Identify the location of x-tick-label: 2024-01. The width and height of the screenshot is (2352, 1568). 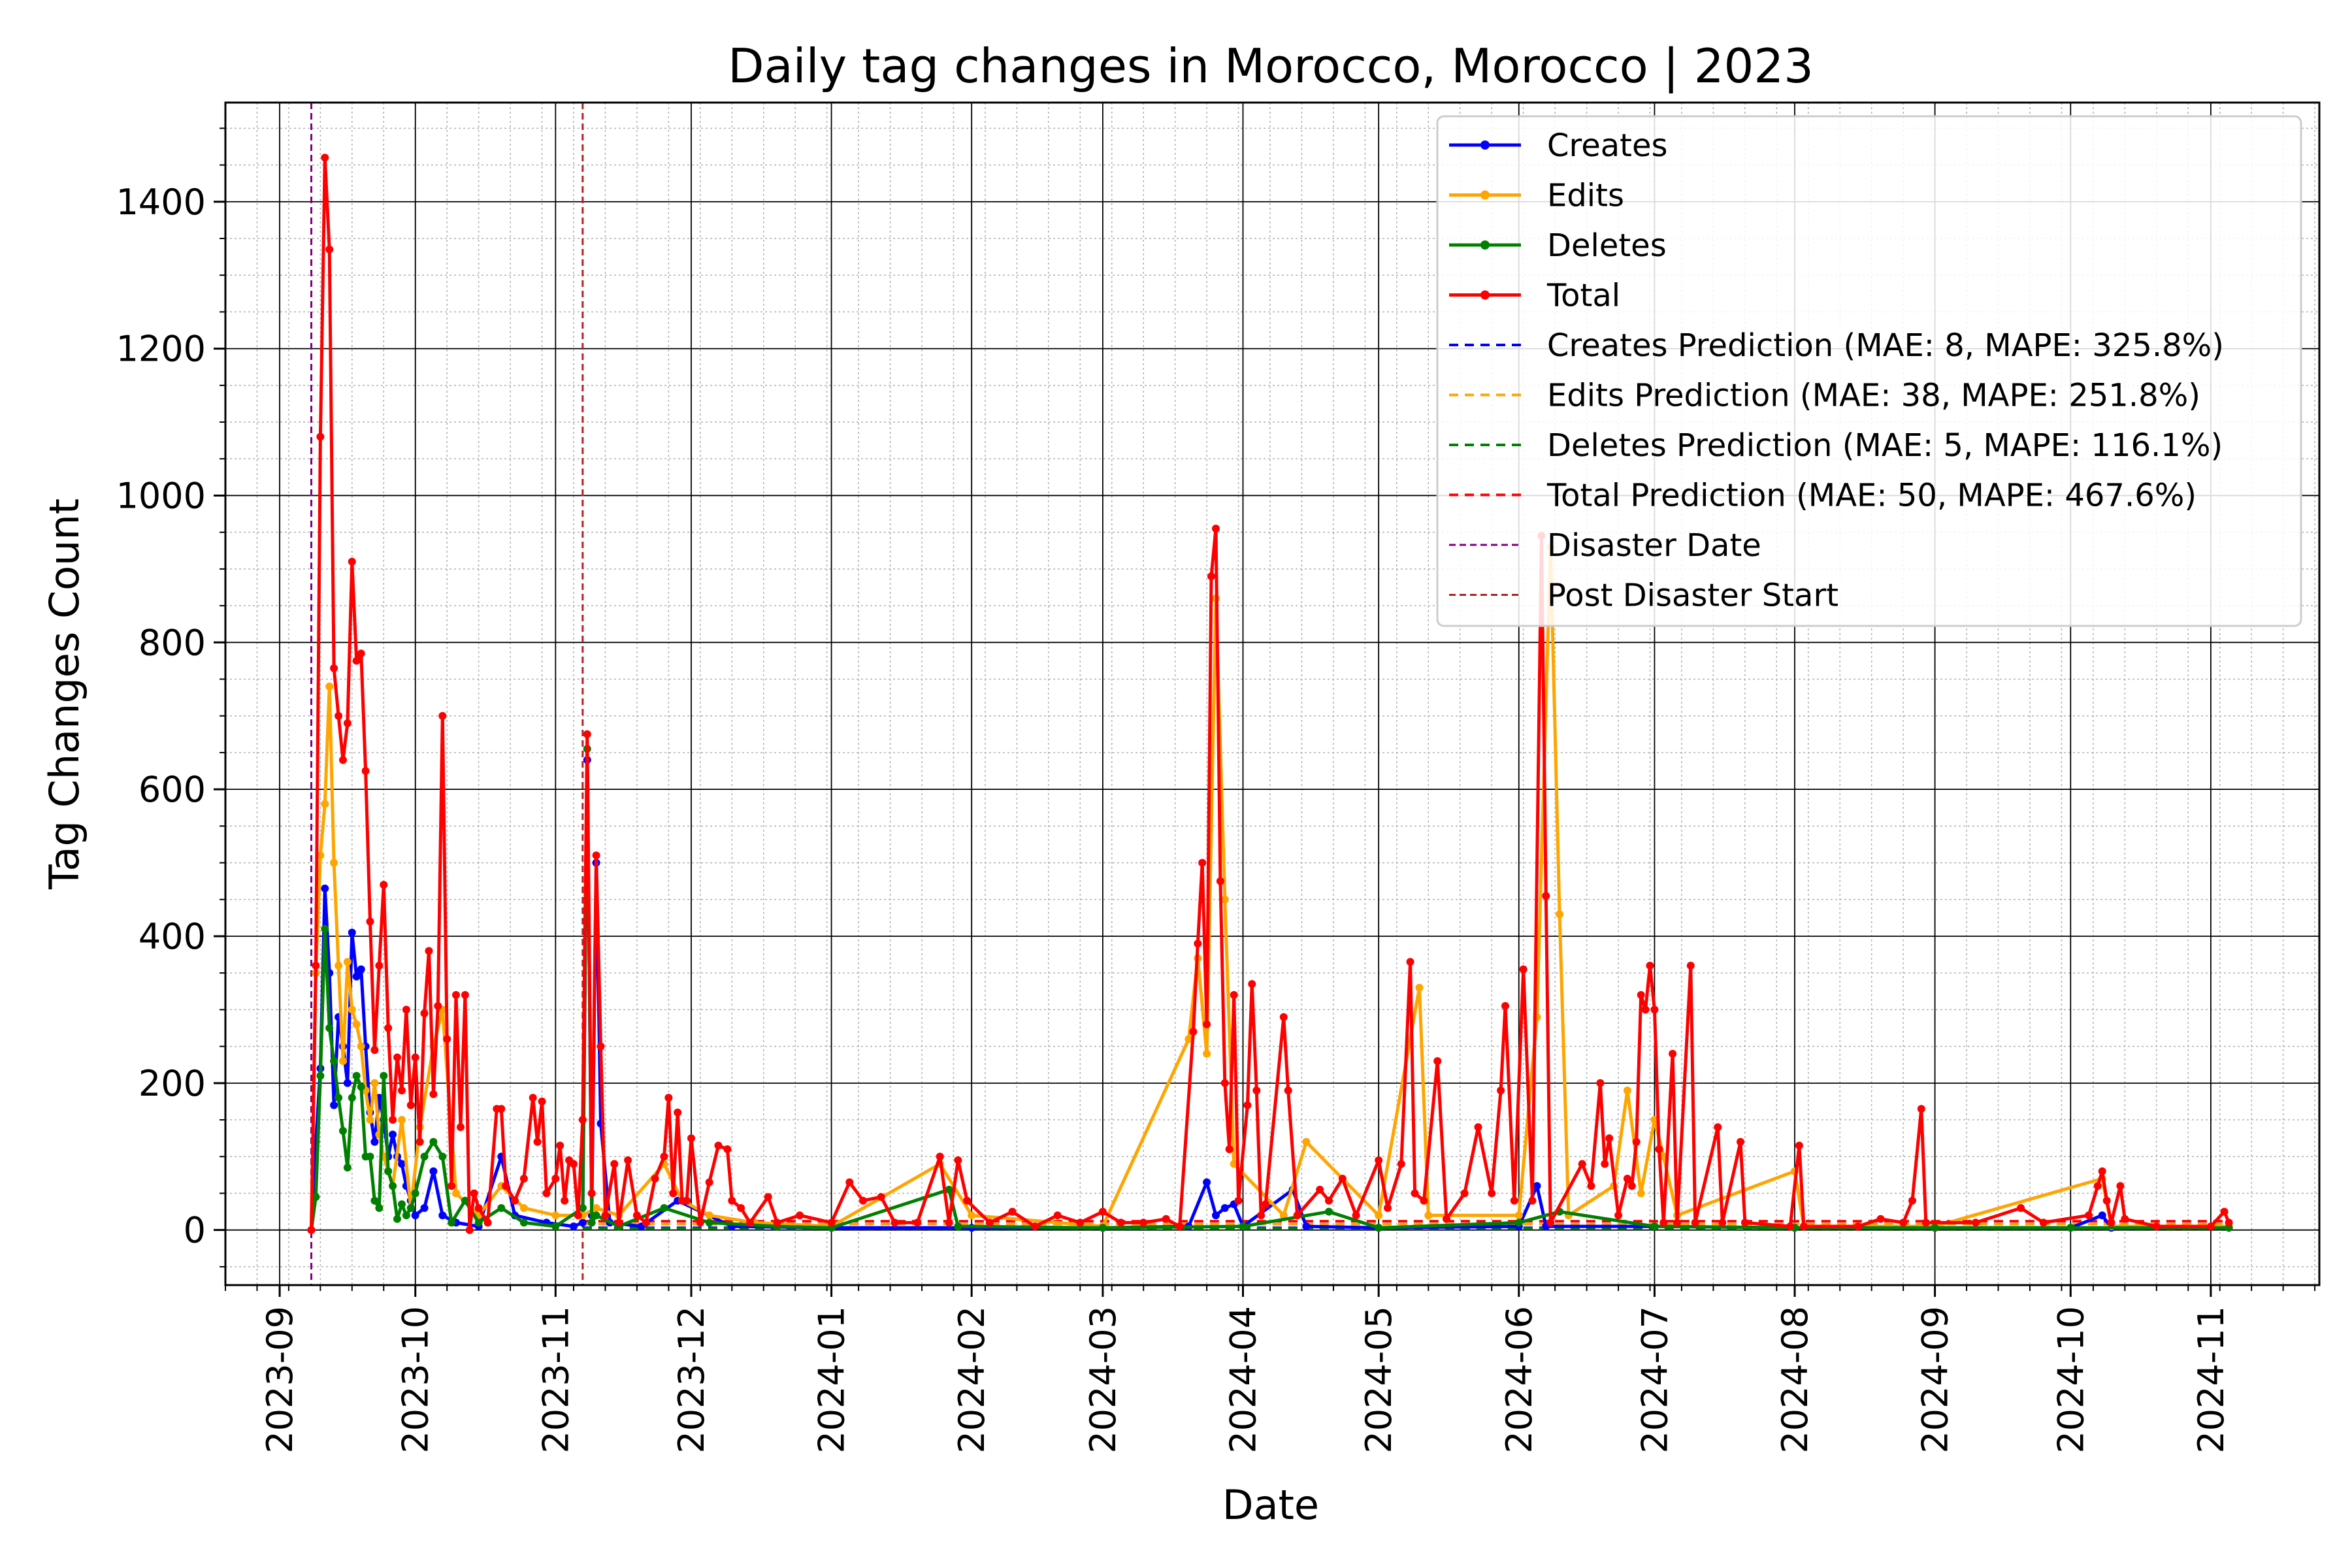
(832, 1380).